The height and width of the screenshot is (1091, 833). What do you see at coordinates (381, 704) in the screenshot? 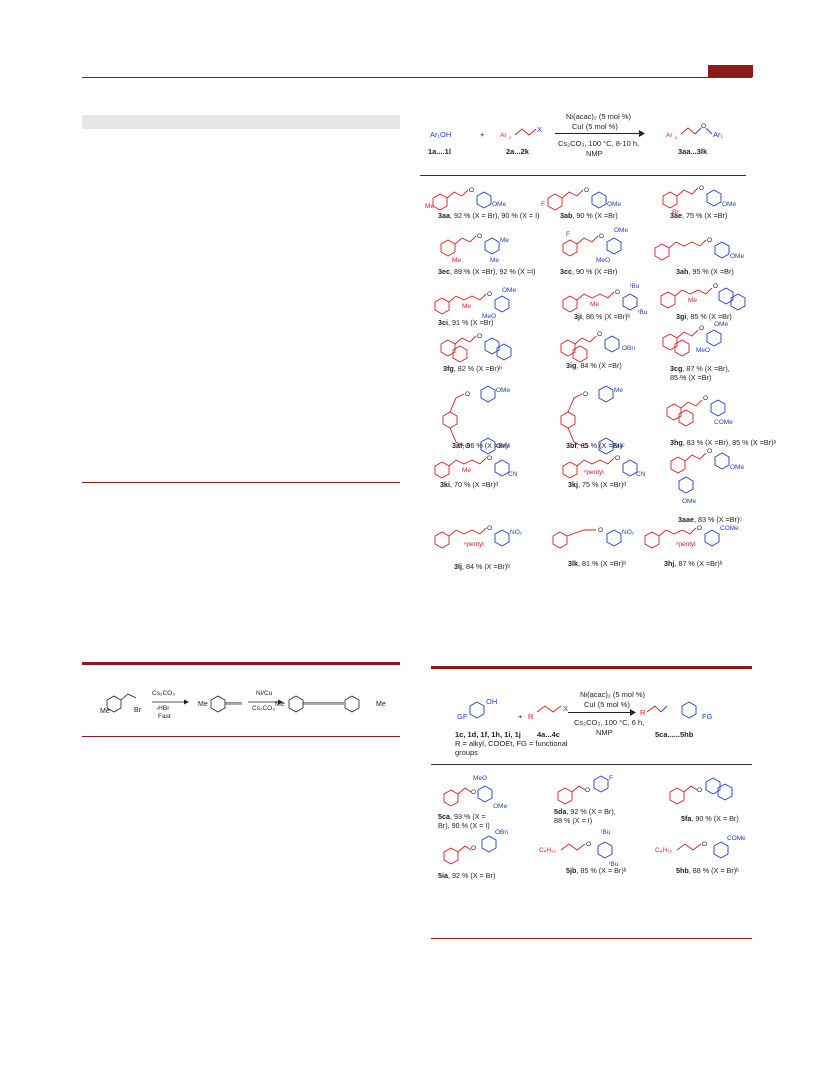
I see `left-me-4: Me` at bounding box center [381, 704].